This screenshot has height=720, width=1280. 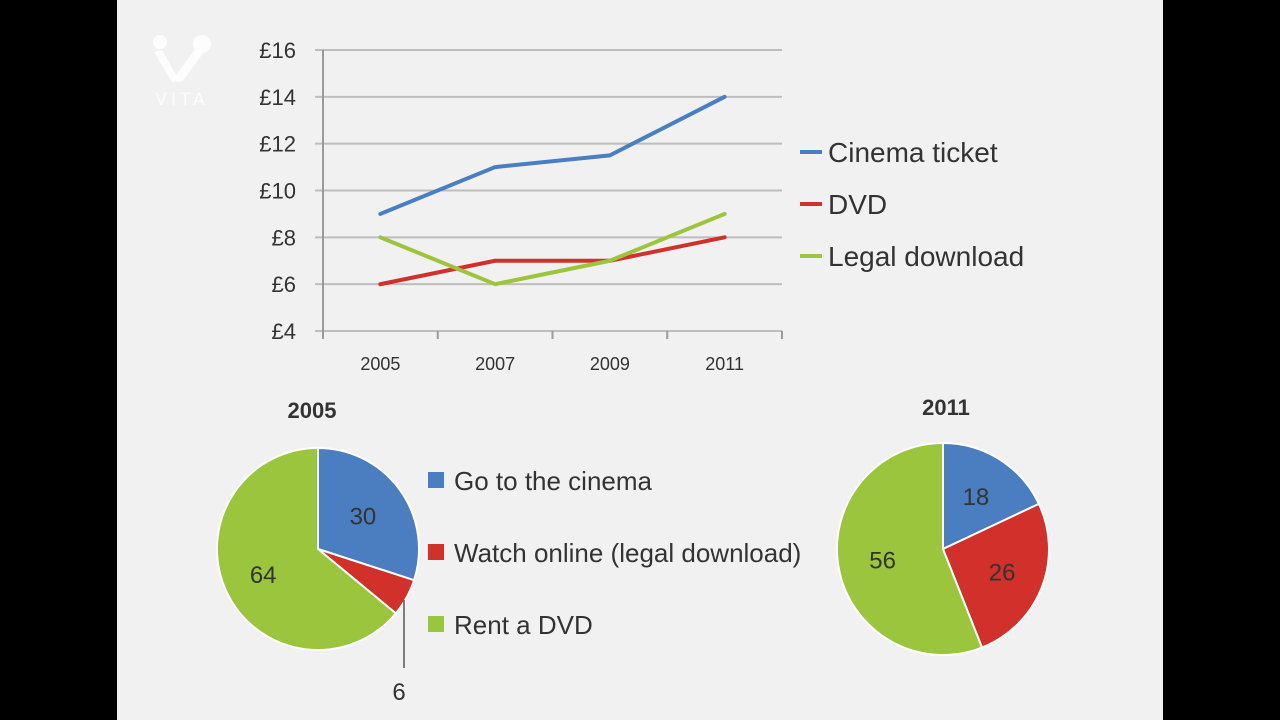 I want to click on y-tick-label: £14, so click(x=277, y=97).